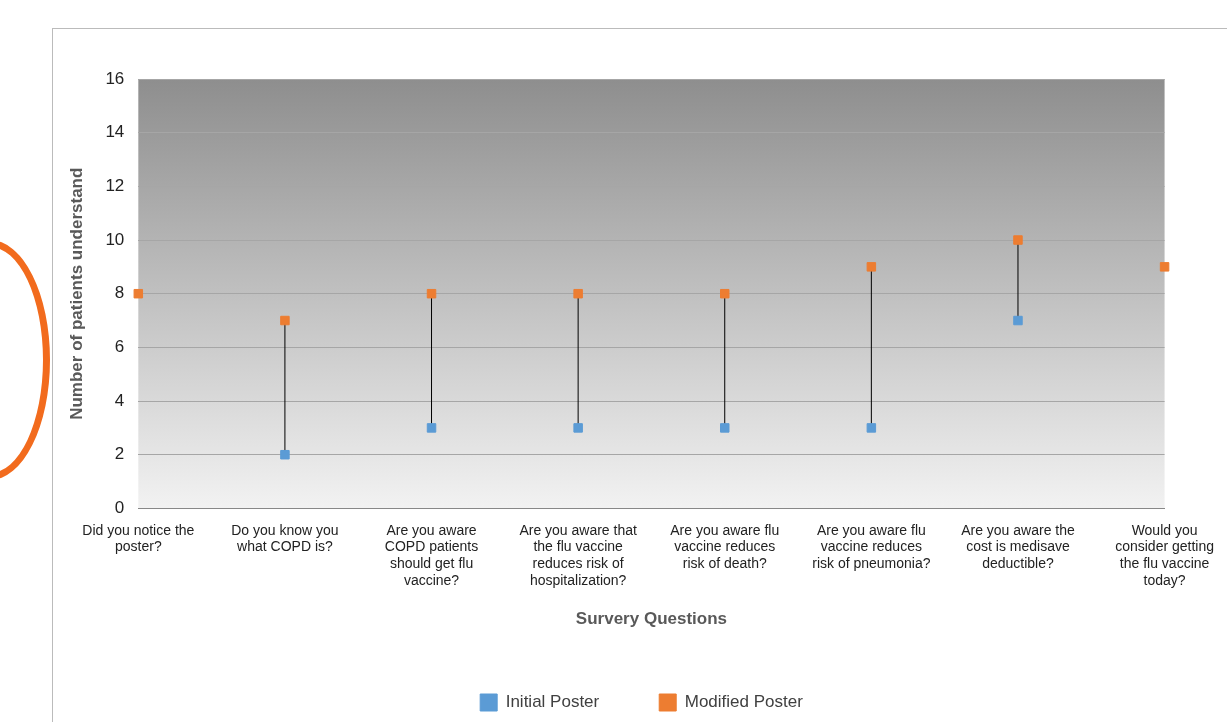 The height and width of the screenshot is (722, 1227). I want to click on x-tick-label: Are you aware COPD patients should get flu vaccine?, so click(431, 555).